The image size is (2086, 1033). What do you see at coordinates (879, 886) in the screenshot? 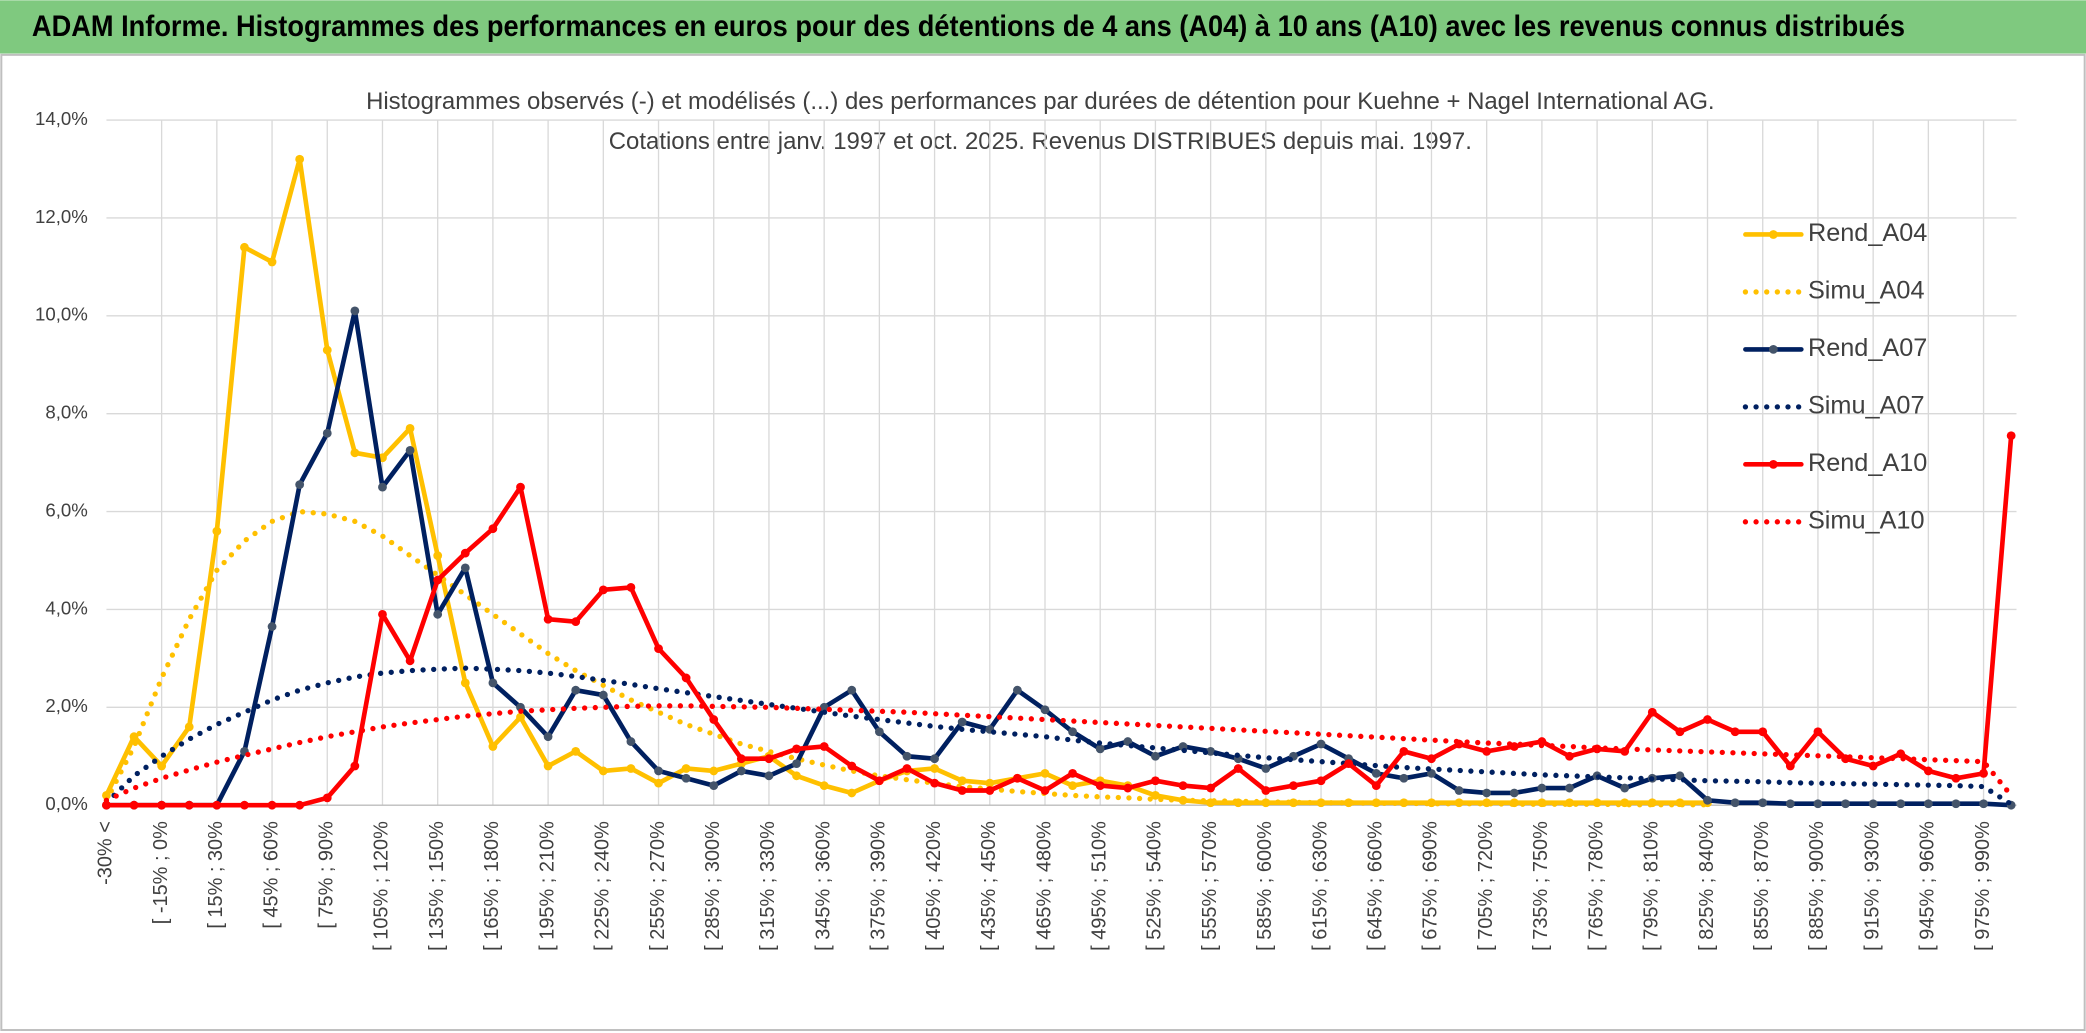
I see `x-tick-label: [ 375% ; 390%` at bounding box center [879, 886].